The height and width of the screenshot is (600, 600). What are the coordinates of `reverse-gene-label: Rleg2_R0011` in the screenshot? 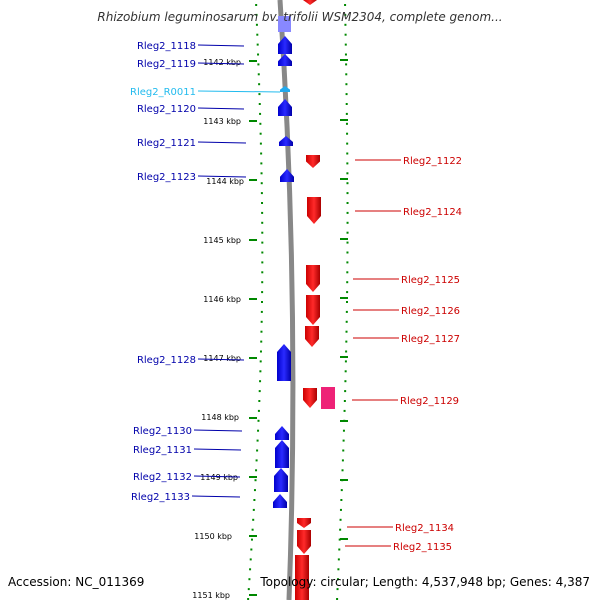 It's located at (163, 92).